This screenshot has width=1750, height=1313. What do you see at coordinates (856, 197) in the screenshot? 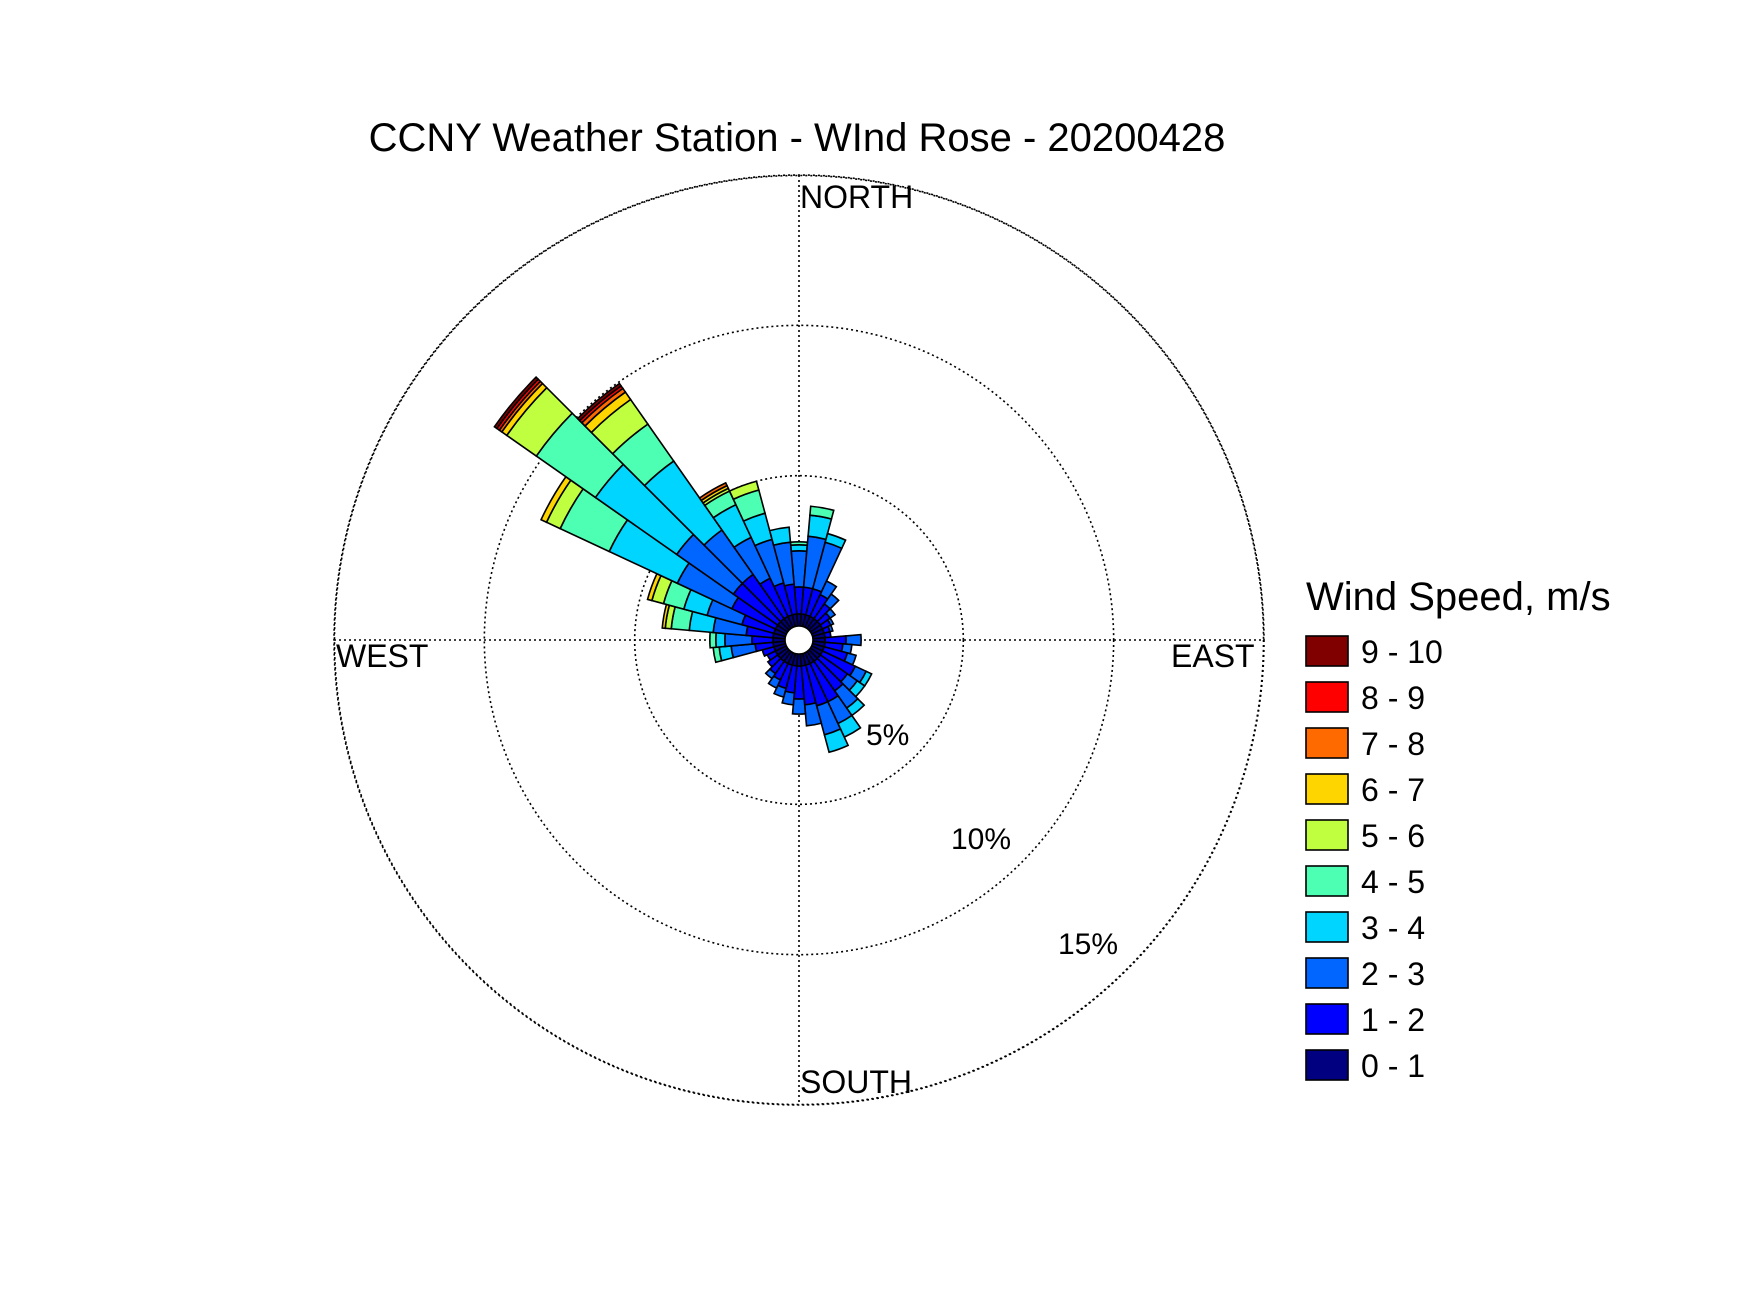
I see `north-label: NORTH` at bounding box center [856, 197].